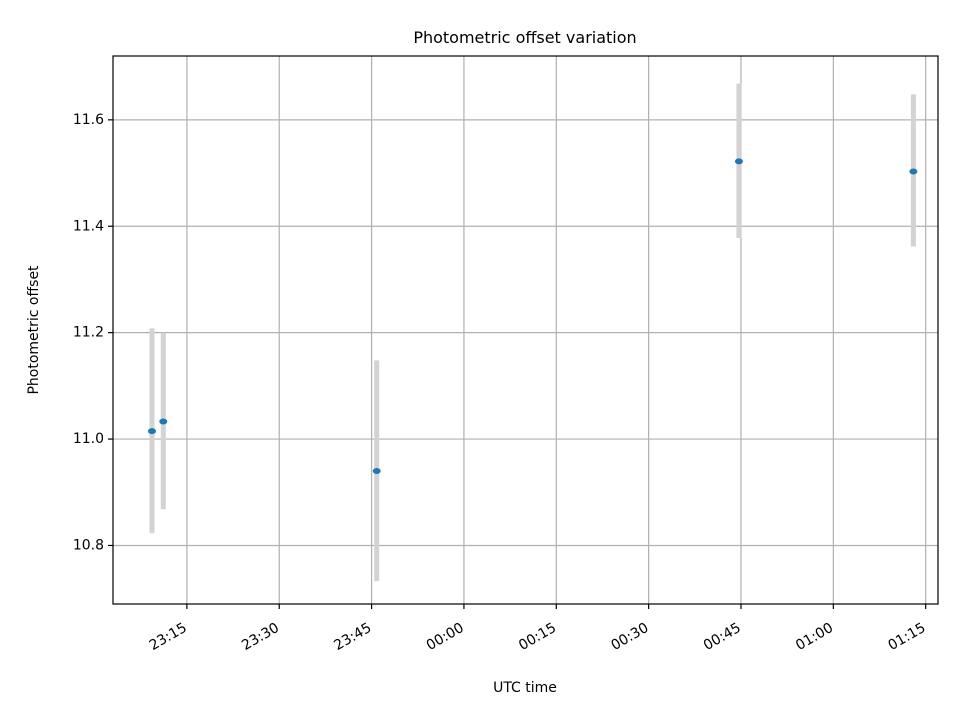 The height and width of the screenshot is (720, 960). Describe the element at coordinates (88, 545) in the screenshot. I see `y-tick-label: 10.8` at that location.